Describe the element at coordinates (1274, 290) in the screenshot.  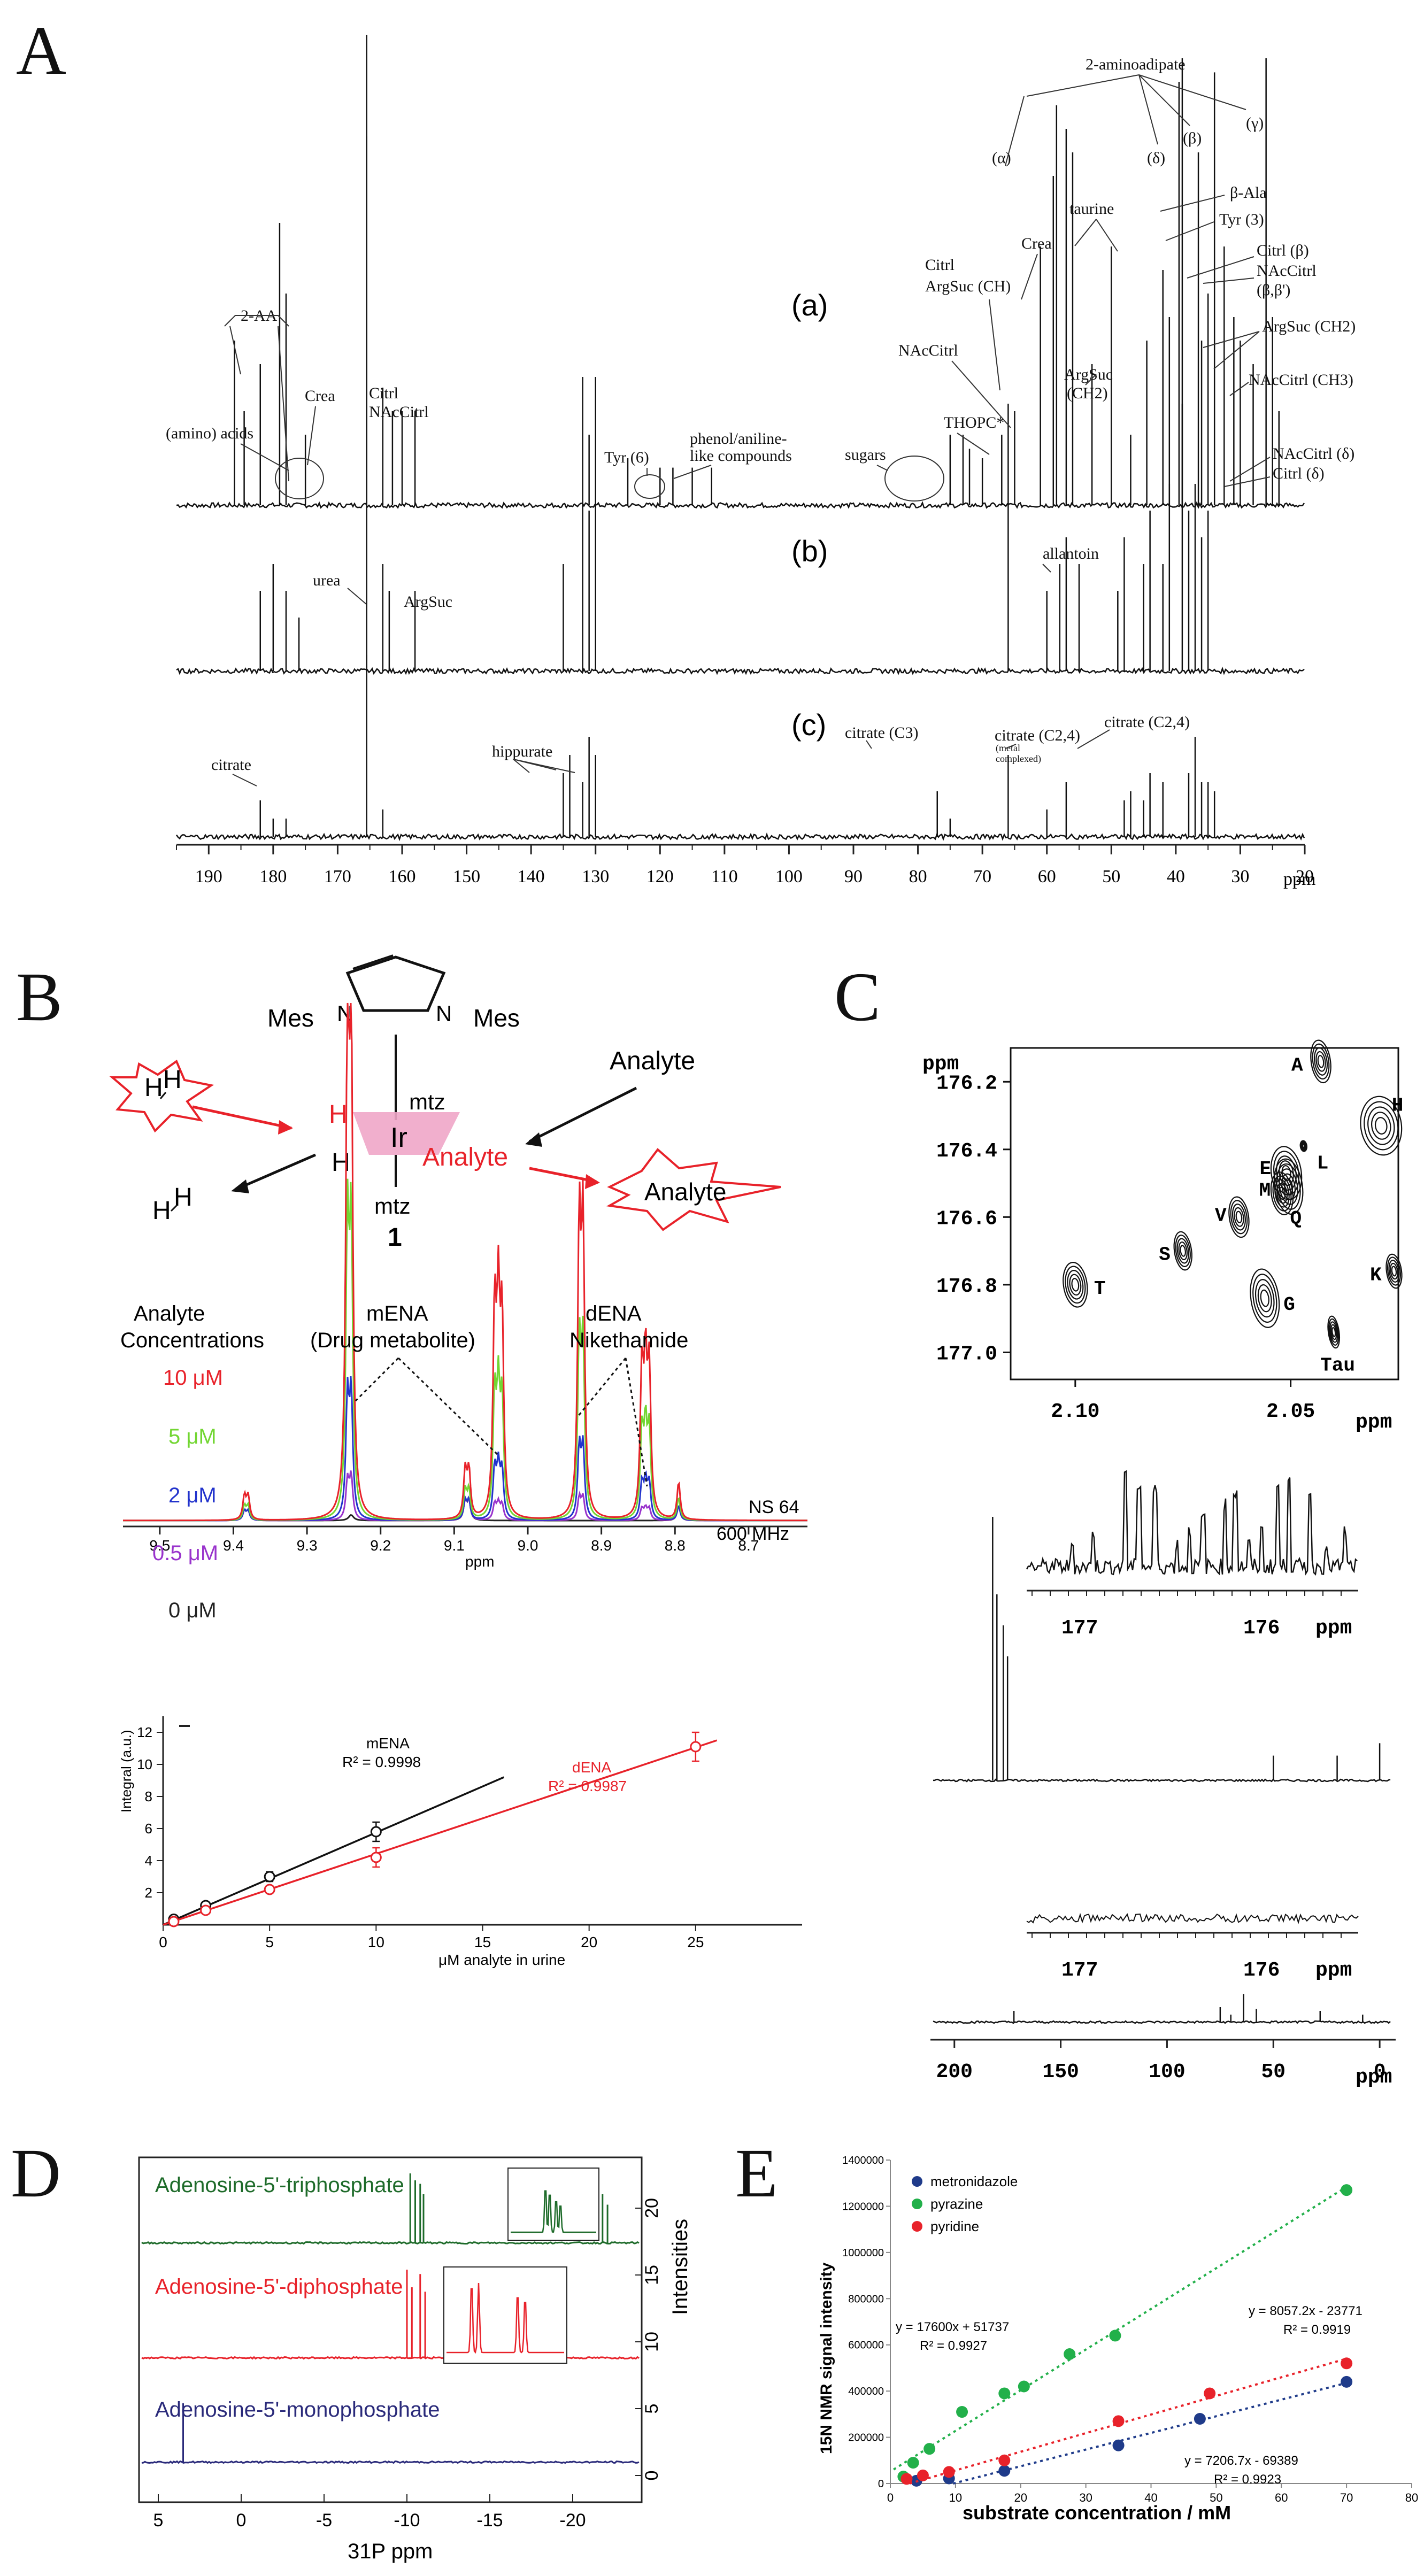
I see `annotation: (β,β')` at that location.